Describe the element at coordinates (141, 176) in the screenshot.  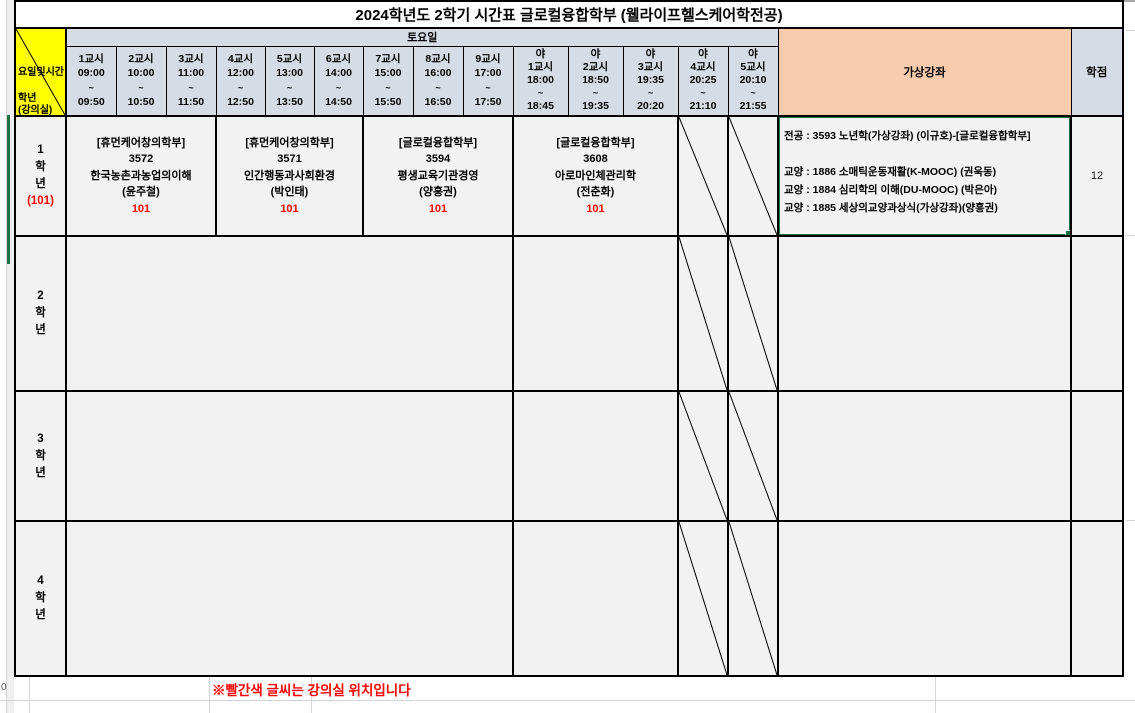
I see `course-cell: [휴먼케어창의학부] 3572 한국농촌과농업의이해 (윤주철) 101` at that location.